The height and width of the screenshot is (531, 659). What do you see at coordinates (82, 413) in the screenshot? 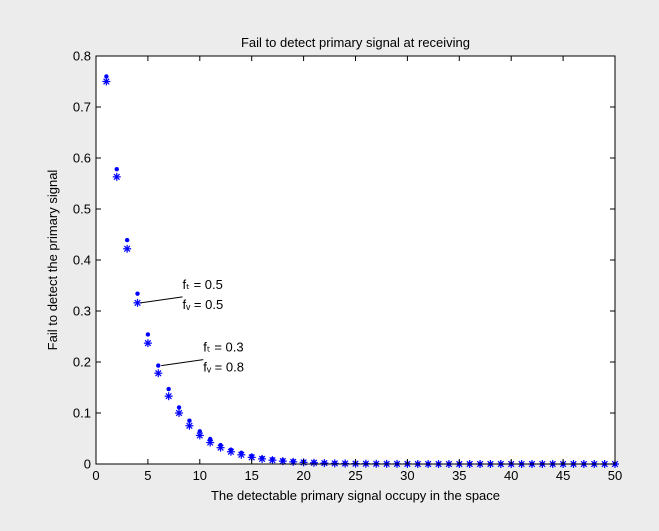
I see `y-tick-label: 0.1` at bounding box center [82, 413].